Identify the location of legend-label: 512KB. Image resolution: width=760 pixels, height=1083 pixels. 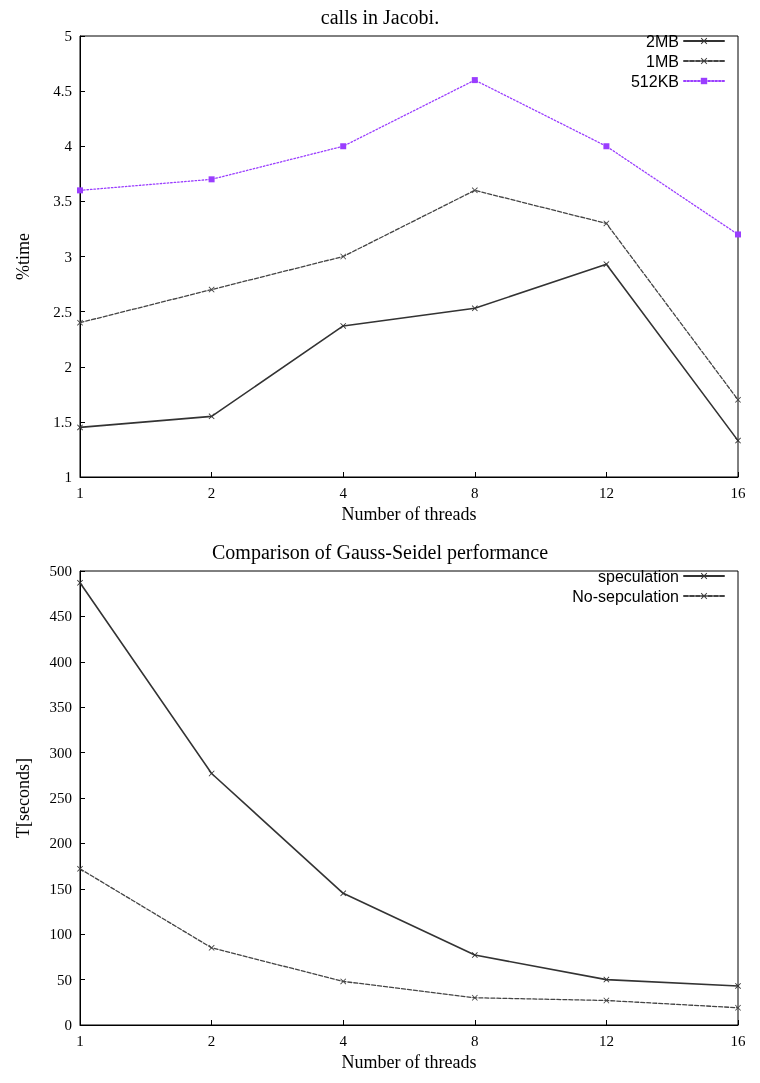
(654, 81).